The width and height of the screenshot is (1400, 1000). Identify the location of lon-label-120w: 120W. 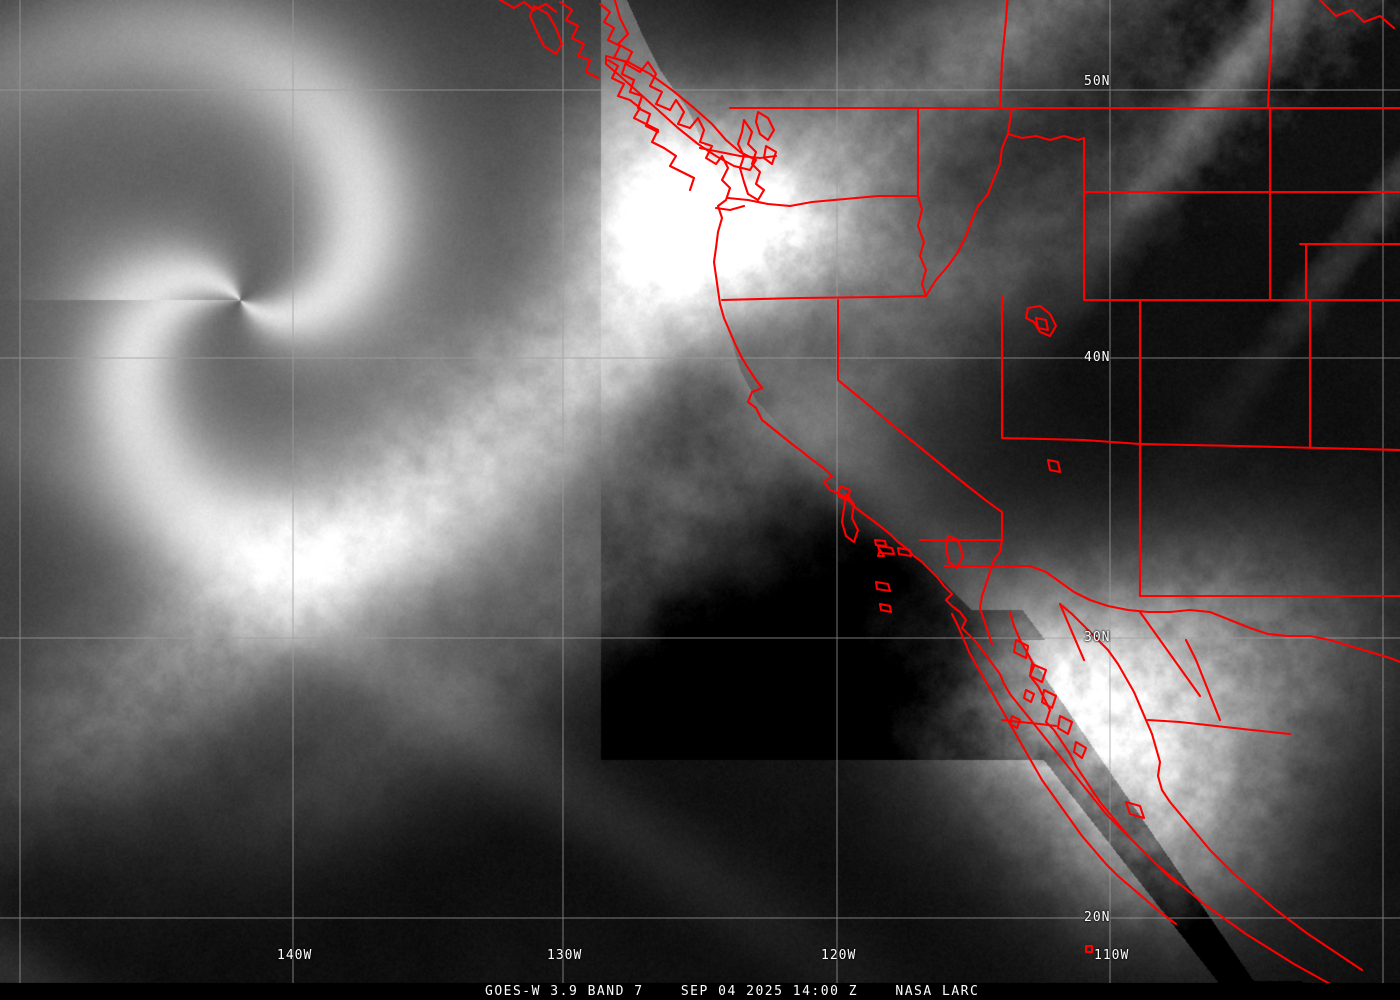
(839, 955).